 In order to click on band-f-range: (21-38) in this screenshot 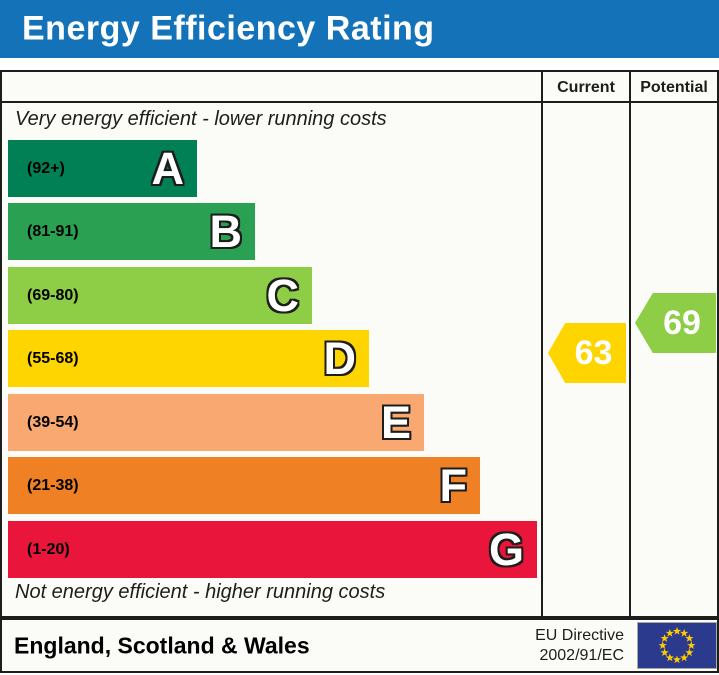, I will do `click(53, 485)`.